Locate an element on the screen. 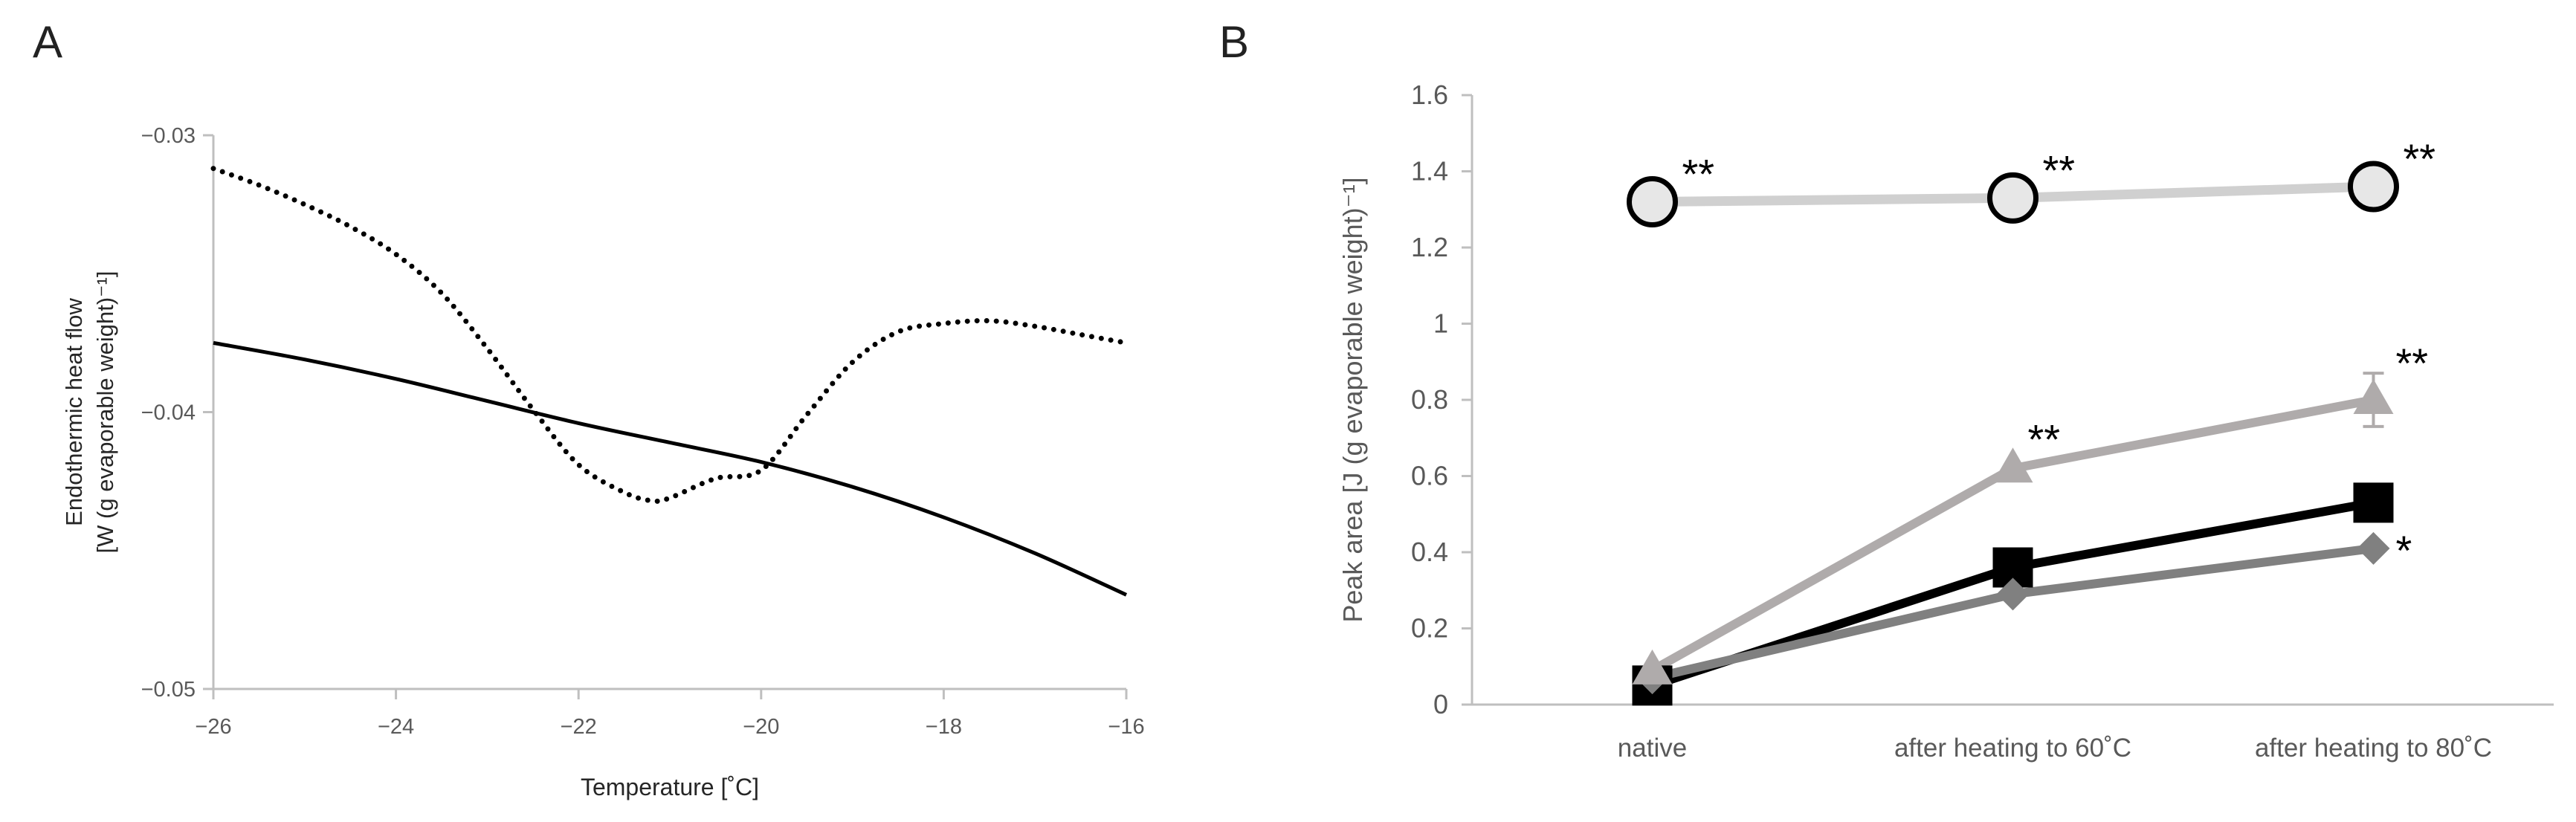 The image size is (2576, 822). y-axis-title-line-1: Endothermic heat flow is located at coordinates (74, 412).